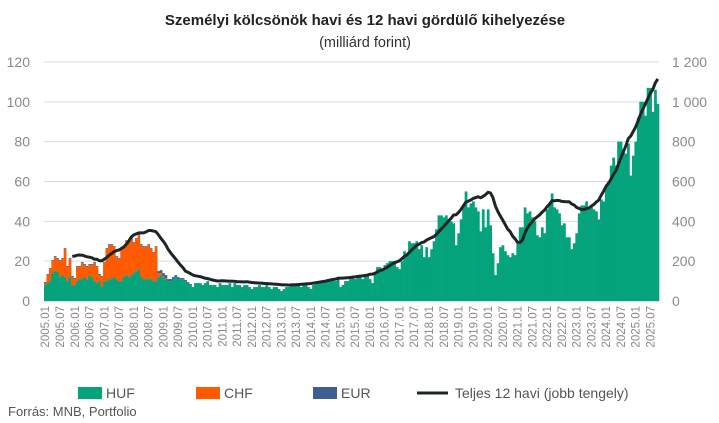 Image resolution: width=719 pixels, height=423 pixels. Describe the element at coordinates (689, 62) in the screenshot. I see `y-right-tick-label: 1 200` at that location.